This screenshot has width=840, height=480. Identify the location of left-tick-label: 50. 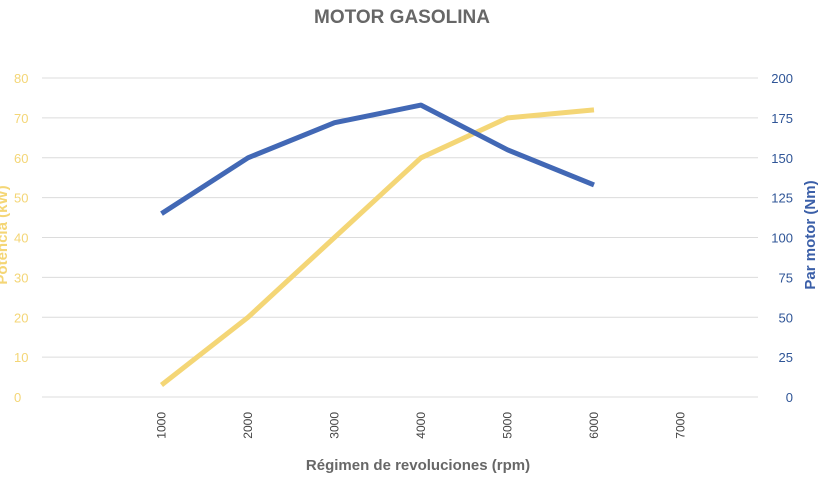
(21, 198).